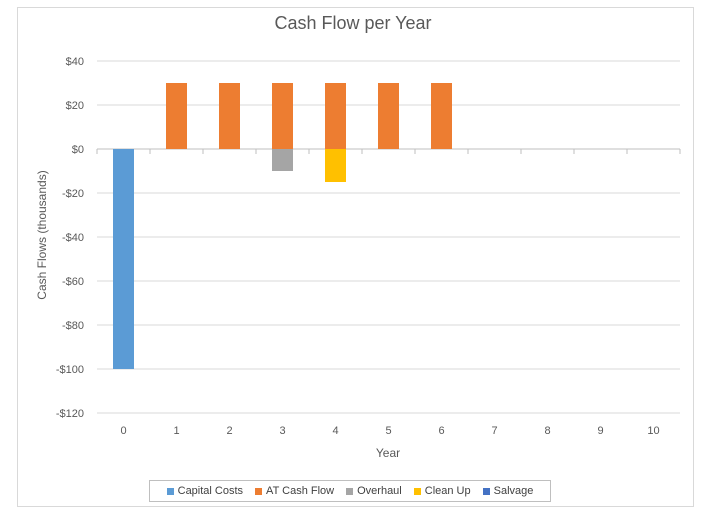 This screenshot has height=513, width=706. What do you see at coordinates (73, 282) in the screenshot?
I see `y-tick-label: -$60` at bounding box center [73, 282].